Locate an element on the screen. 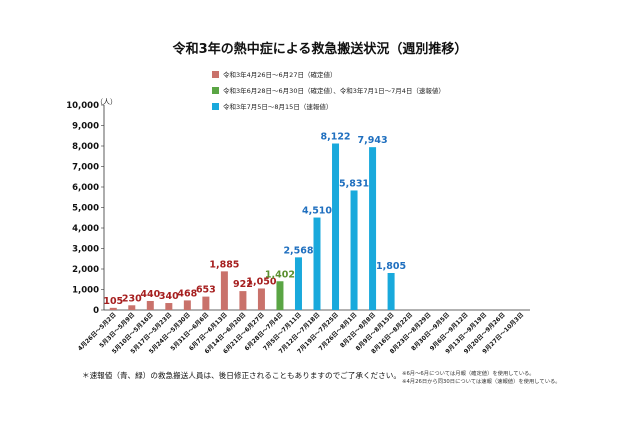  footnote-small-1: ※6月～6月については月報（確定値）を使用している。 is located at coordinates (468, 374).